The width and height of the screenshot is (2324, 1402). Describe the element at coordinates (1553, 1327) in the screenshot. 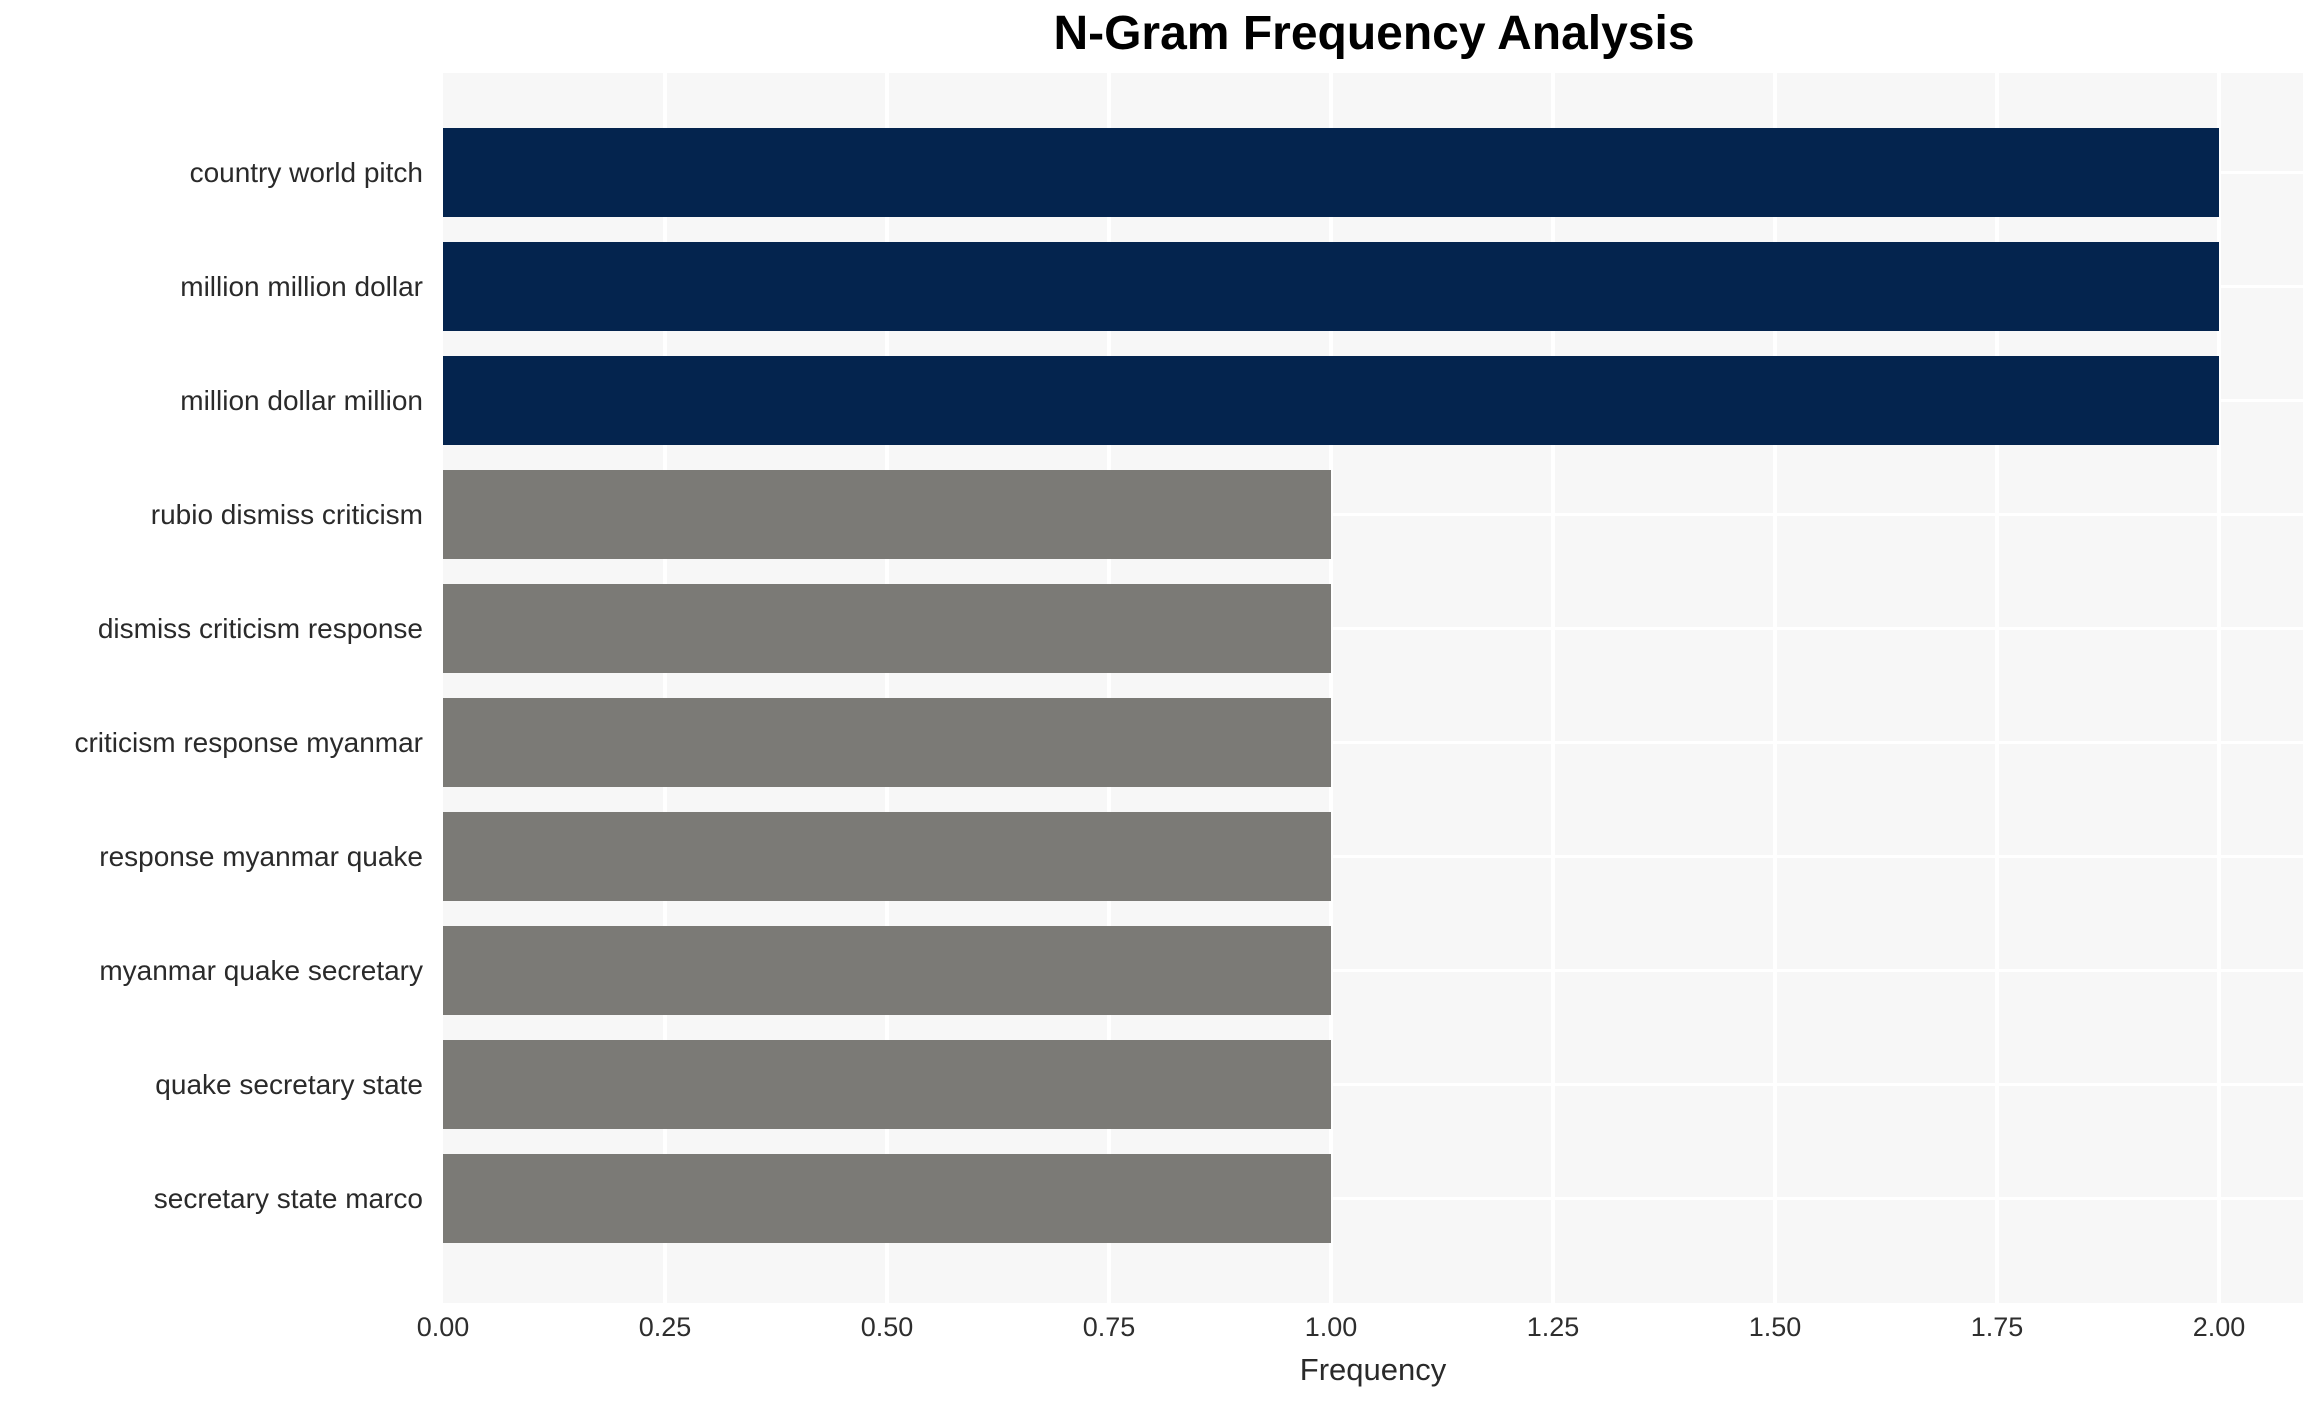

I see `x-tick-label: 1.25` at that location.